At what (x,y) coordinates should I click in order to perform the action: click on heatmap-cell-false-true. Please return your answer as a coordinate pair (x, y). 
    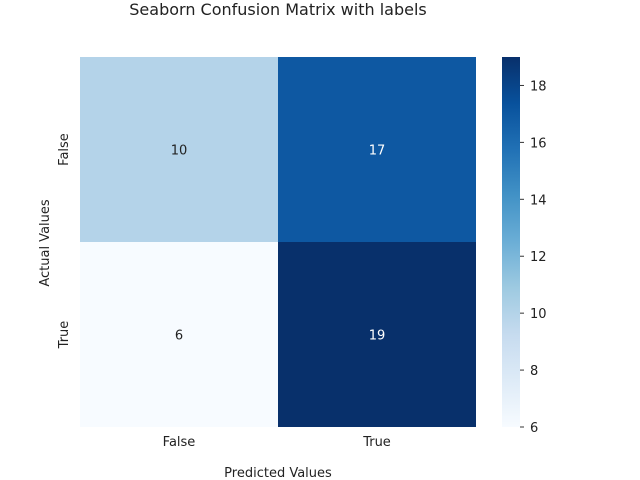
    Looking at the image, I should click on (377, 149).